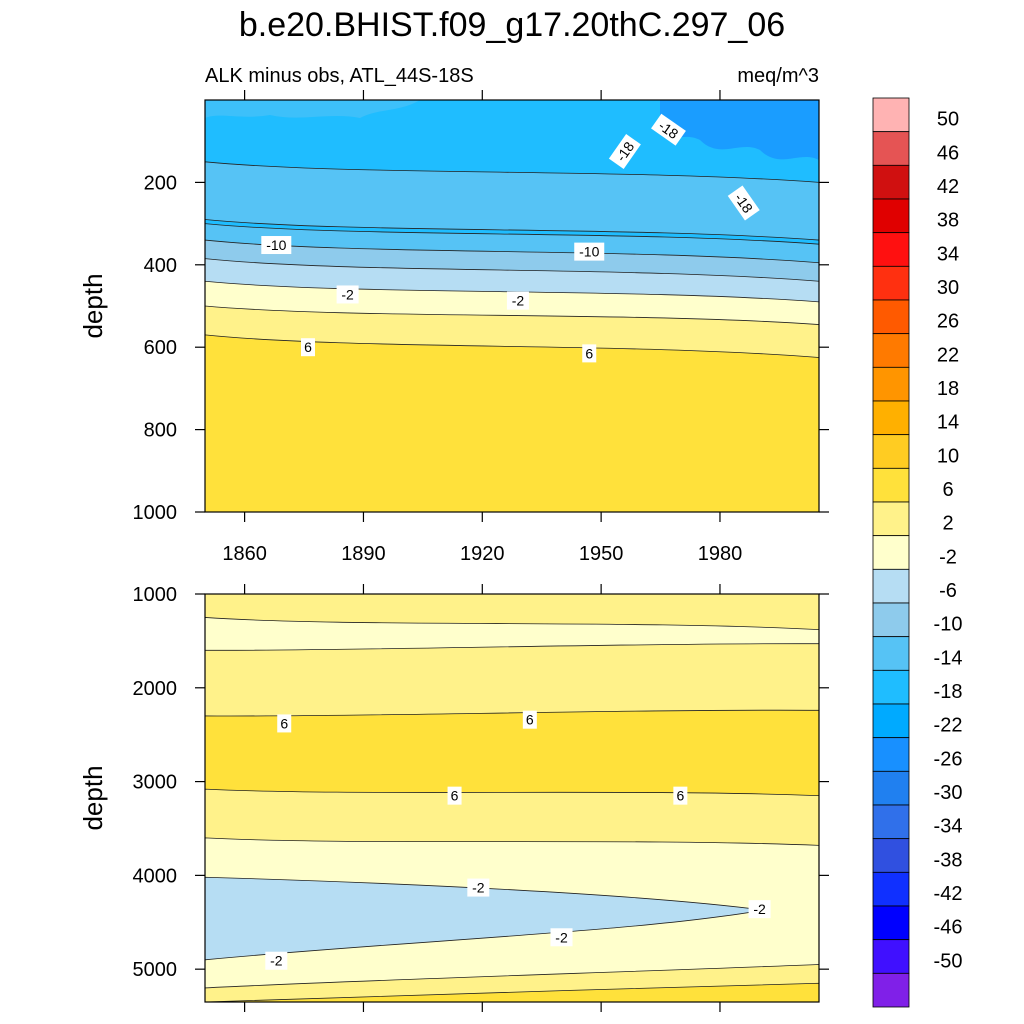 This screenshot has height=1024, width=1024. What do you see at coordinates (948, 254) in the screenshot?
I see `colorbar-label: 34` at bounding box center [948, 254].